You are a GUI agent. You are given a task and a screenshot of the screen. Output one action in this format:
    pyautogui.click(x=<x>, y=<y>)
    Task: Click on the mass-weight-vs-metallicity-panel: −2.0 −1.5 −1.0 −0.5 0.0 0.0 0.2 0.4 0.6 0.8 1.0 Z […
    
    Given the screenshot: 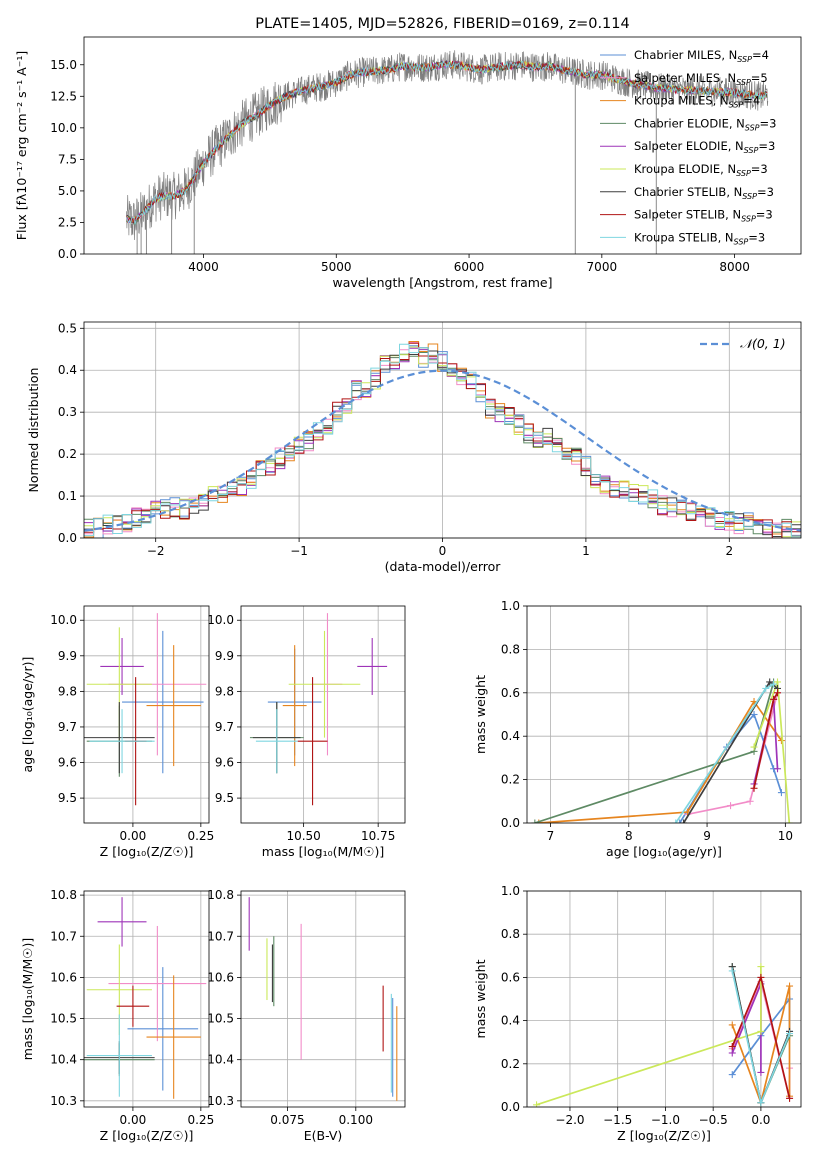 What is the action you would take?
    pyautogui.click(x=637, y=1013)
    